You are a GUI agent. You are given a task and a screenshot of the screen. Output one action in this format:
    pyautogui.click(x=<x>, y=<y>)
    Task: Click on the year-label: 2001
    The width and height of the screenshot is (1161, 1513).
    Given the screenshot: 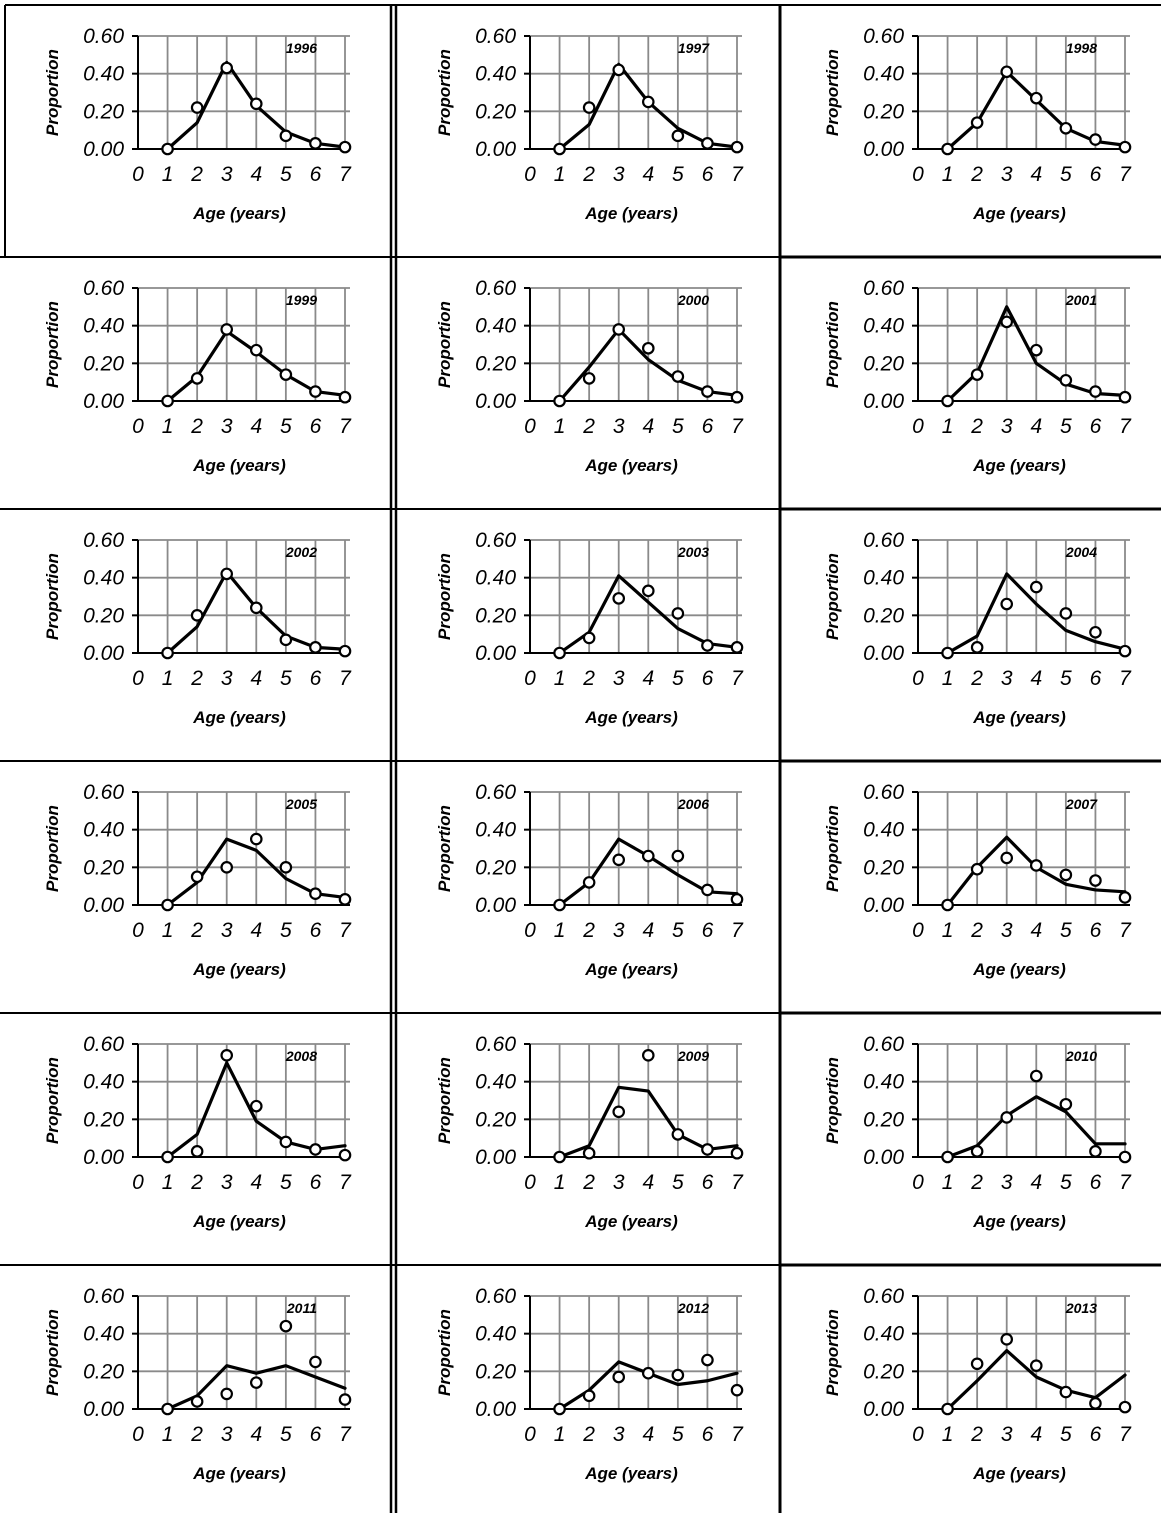 What is the action you would take?
    pyautogui.click(x=1081, y=300)
    